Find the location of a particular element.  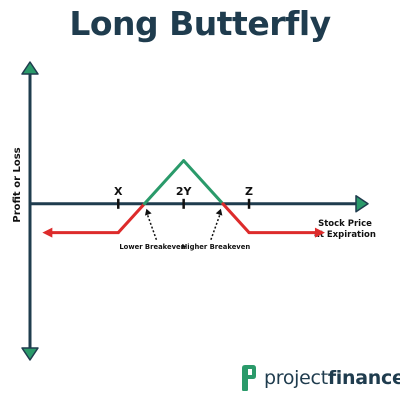

x-axis-label-line-1: Stock Price is located at coordinates (345, 224).